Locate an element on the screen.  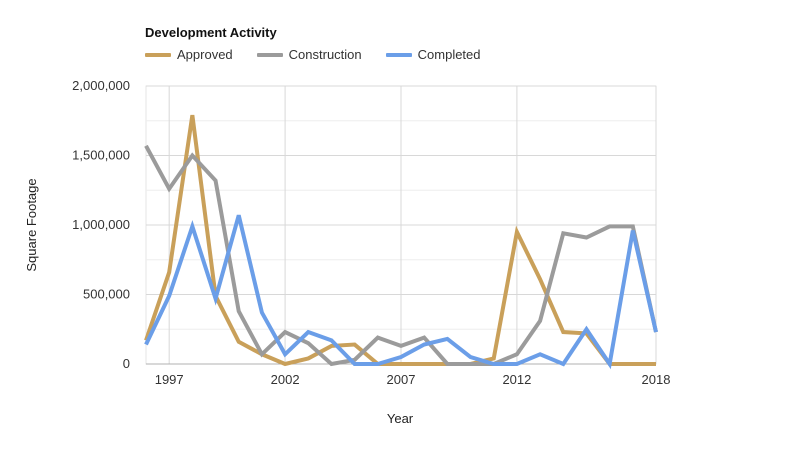
legend-item-construction: Construction is located at coordinates (309, 54).